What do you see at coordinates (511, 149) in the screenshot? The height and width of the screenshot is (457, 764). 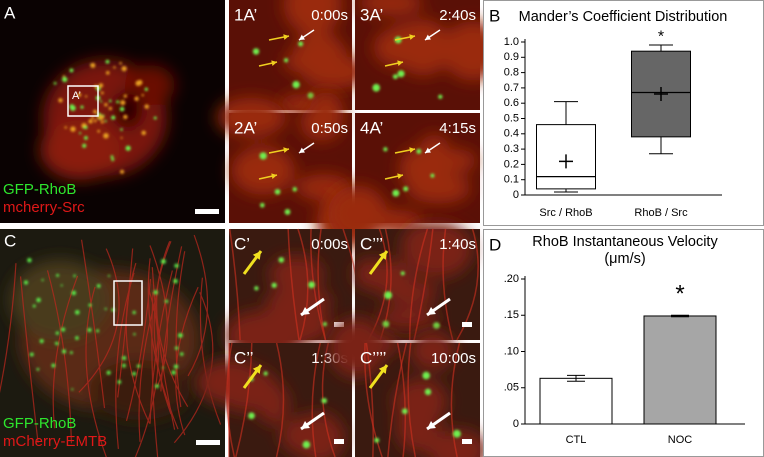 I see `y-tick-label: 0.3` at bounding box center [511, 149].